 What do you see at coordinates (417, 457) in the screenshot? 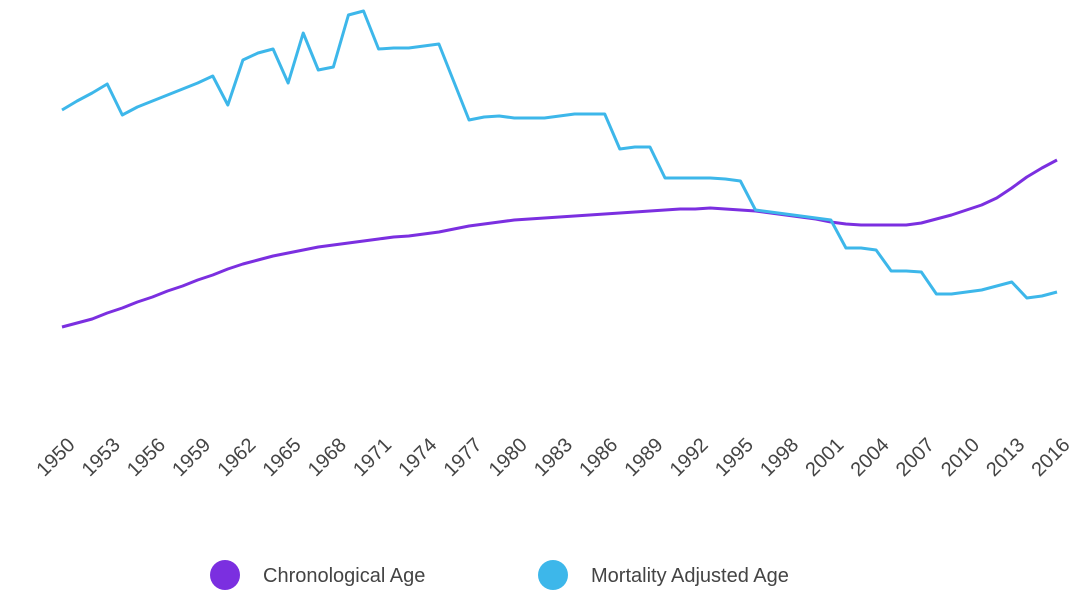
I see `x-tick-label: 1974` at bounding box center [417, 457].